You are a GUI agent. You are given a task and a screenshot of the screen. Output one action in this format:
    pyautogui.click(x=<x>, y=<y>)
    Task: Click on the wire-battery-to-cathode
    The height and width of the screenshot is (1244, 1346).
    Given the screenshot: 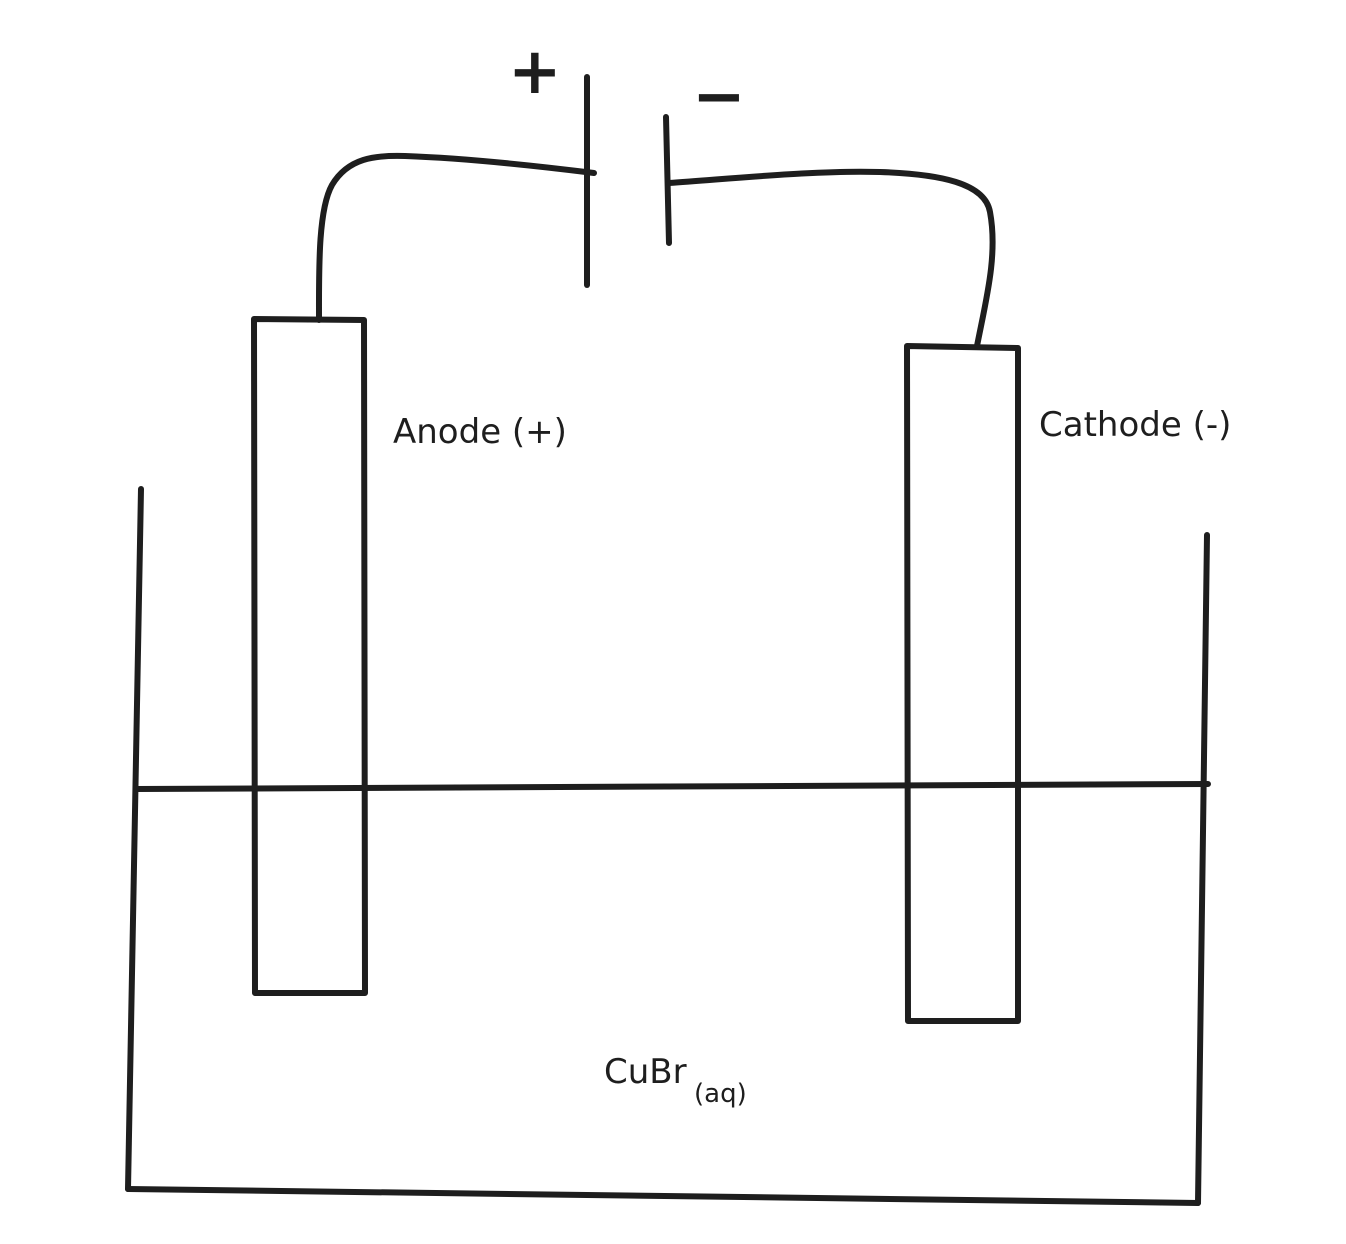 What is the action you would take?
    pyautogui.click(x=831, y=258)
    